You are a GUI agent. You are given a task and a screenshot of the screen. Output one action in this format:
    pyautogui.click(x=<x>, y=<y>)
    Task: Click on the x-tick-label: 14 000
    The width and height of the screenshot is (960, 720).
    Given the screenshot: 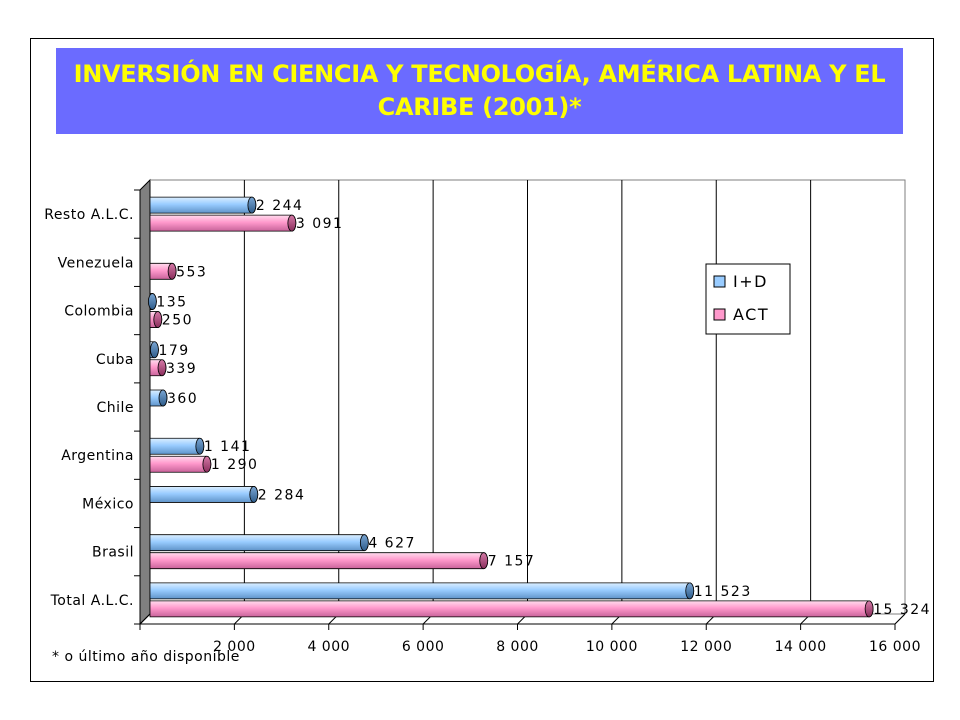 What is the action you would take?
    pyautogui.click(x=801, y=647)
    